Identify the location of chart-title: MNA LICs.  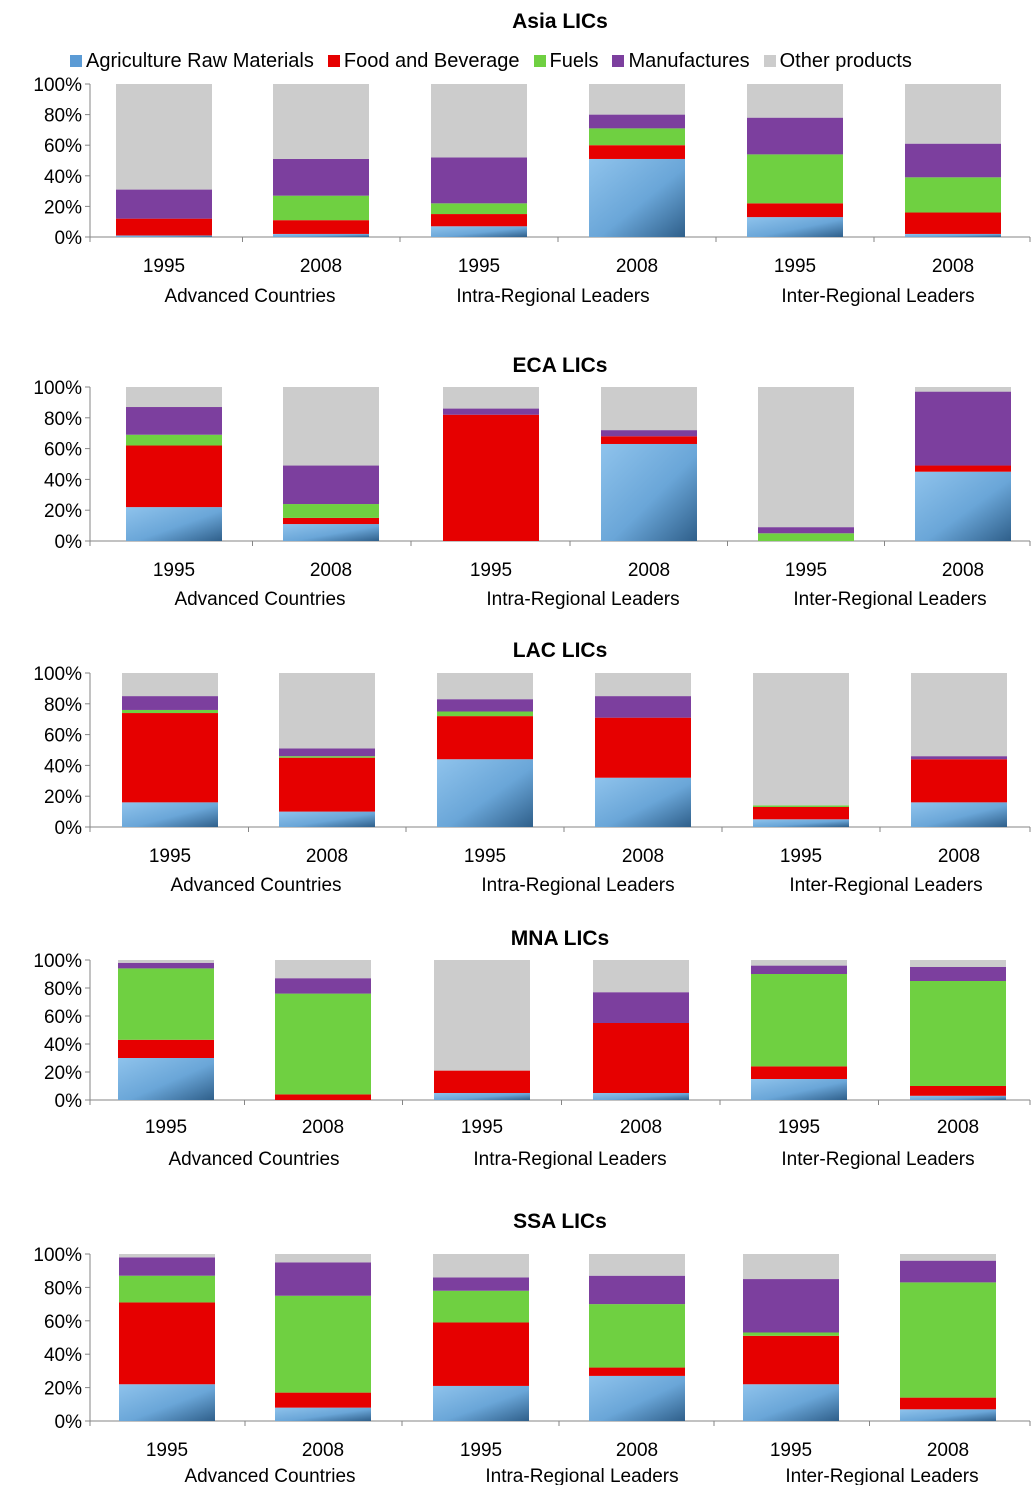
(560, 938).